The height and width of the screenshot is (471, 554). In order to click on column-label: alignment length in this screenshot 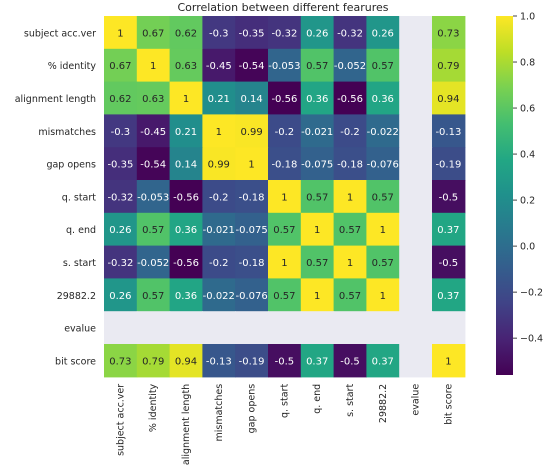, I will do `click(186, 424)`.